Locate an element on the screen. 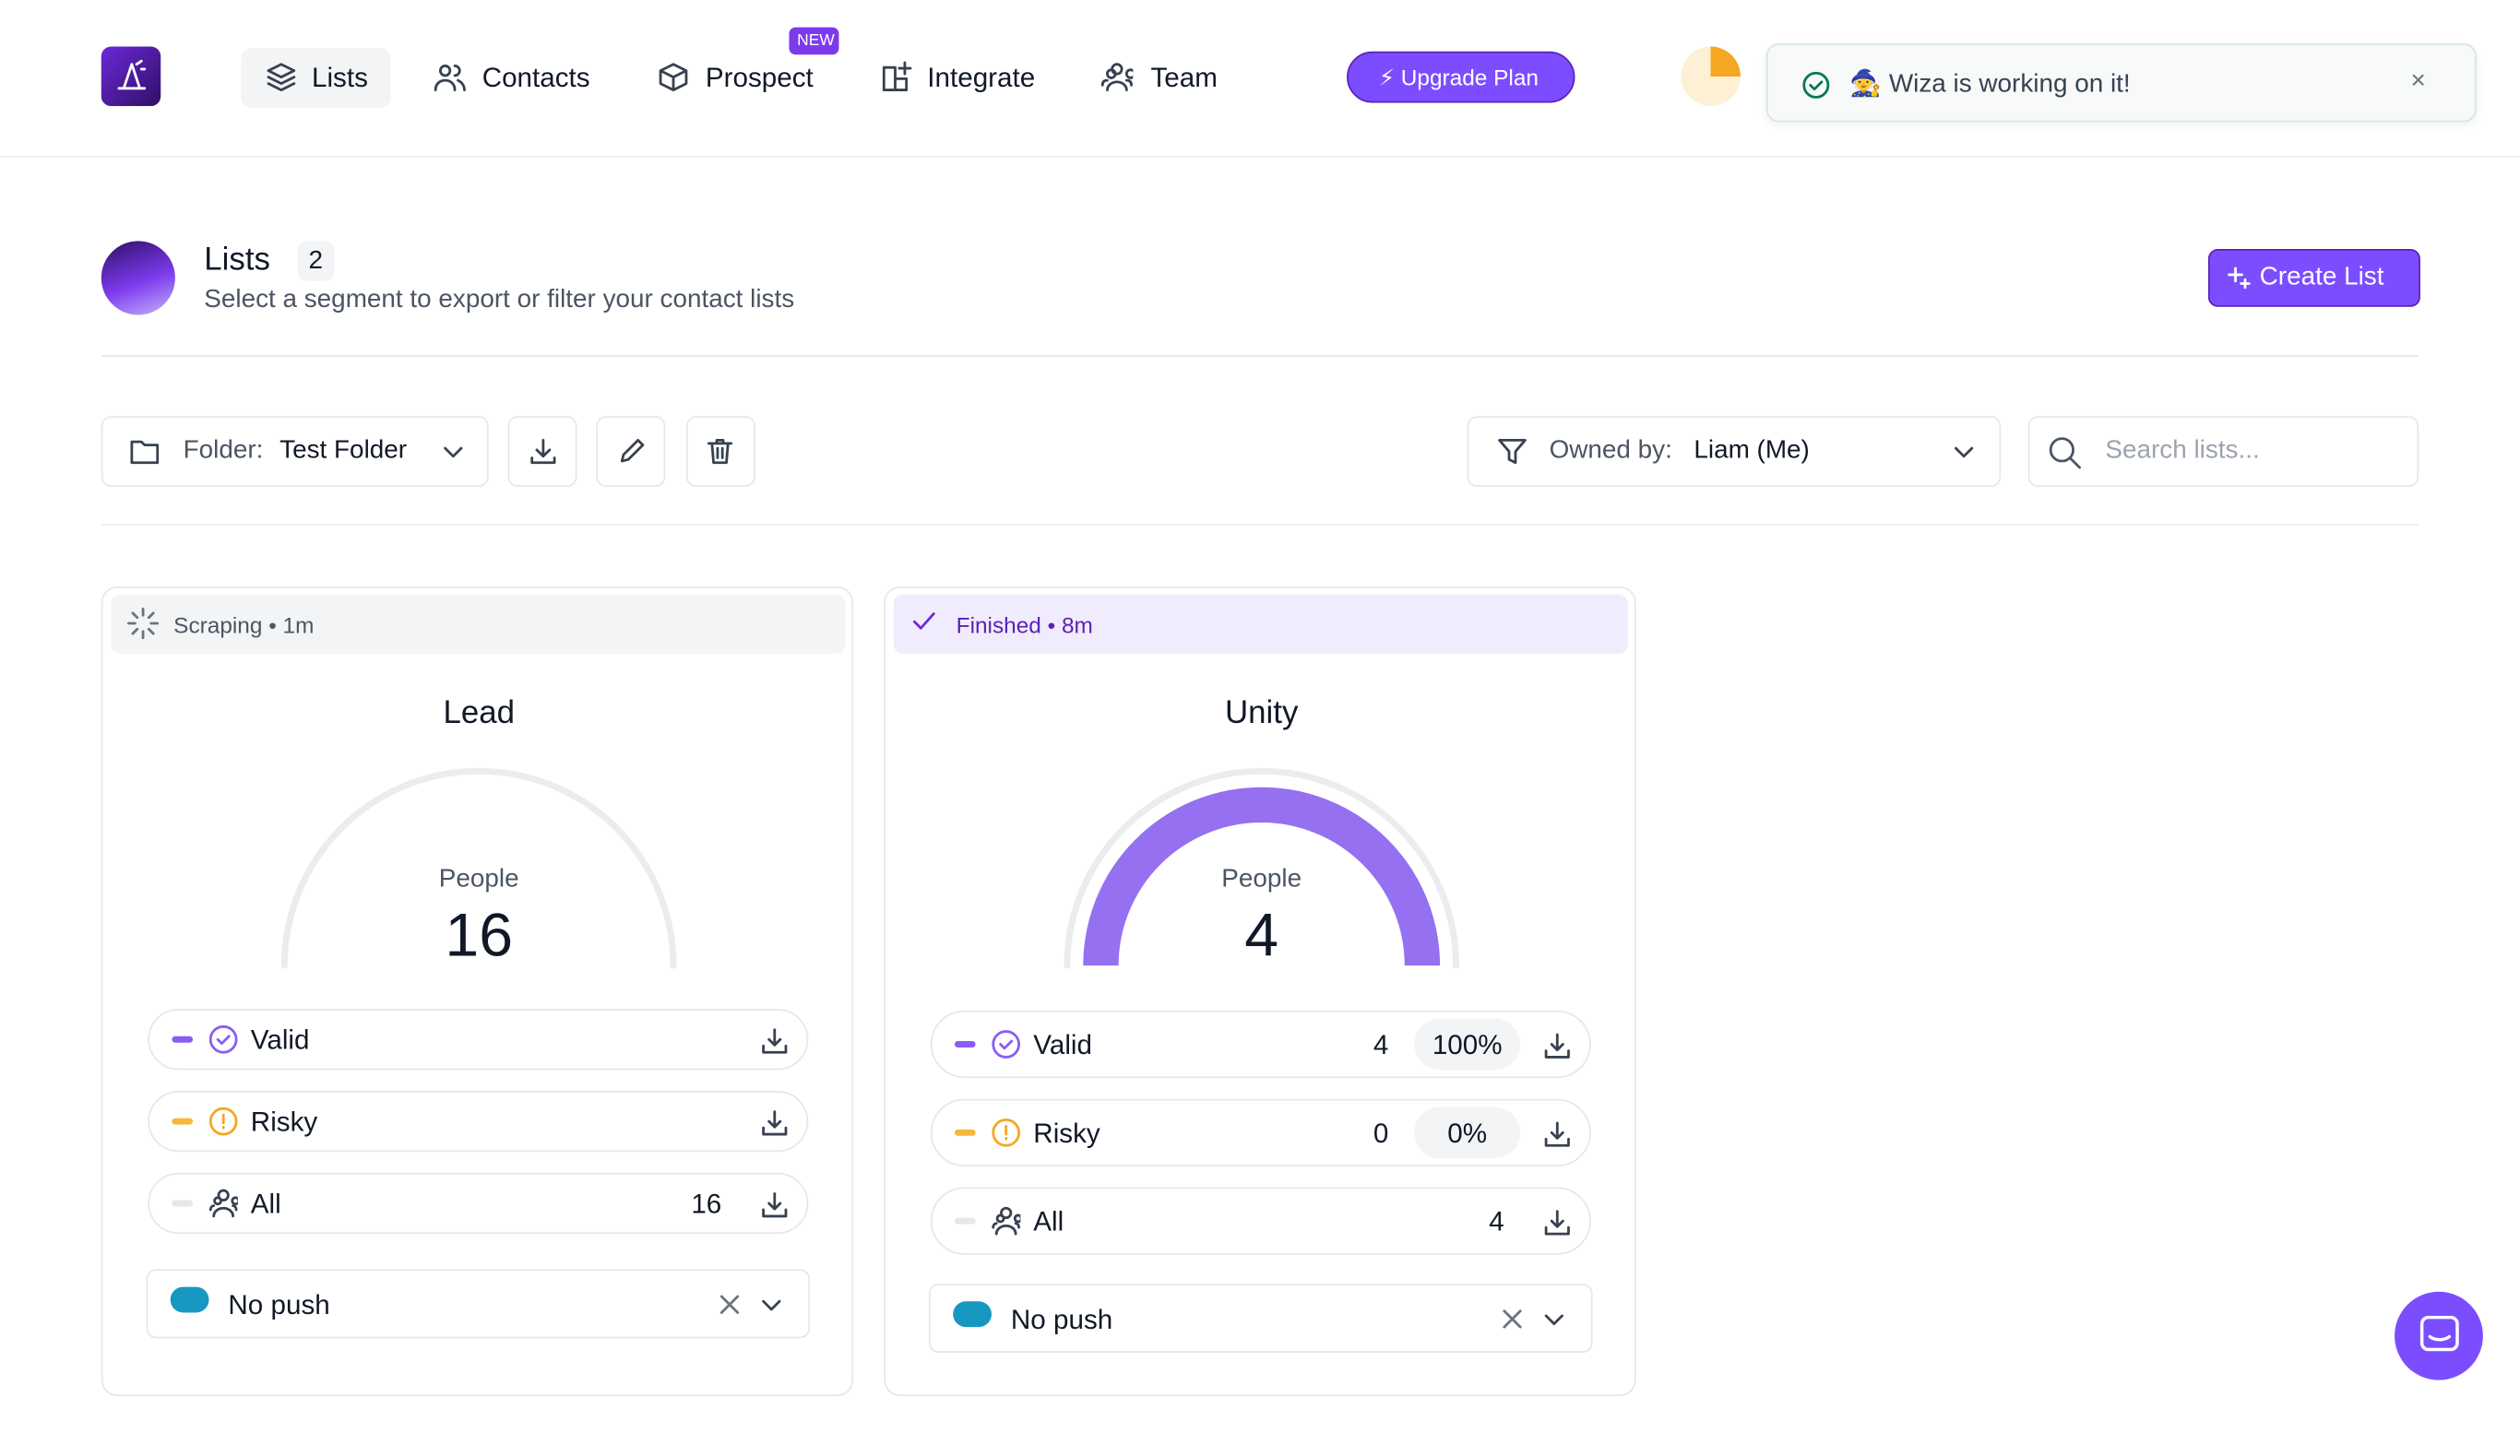 The image size is (2520, 1456). search-input is located at coordinates (2223, 451).